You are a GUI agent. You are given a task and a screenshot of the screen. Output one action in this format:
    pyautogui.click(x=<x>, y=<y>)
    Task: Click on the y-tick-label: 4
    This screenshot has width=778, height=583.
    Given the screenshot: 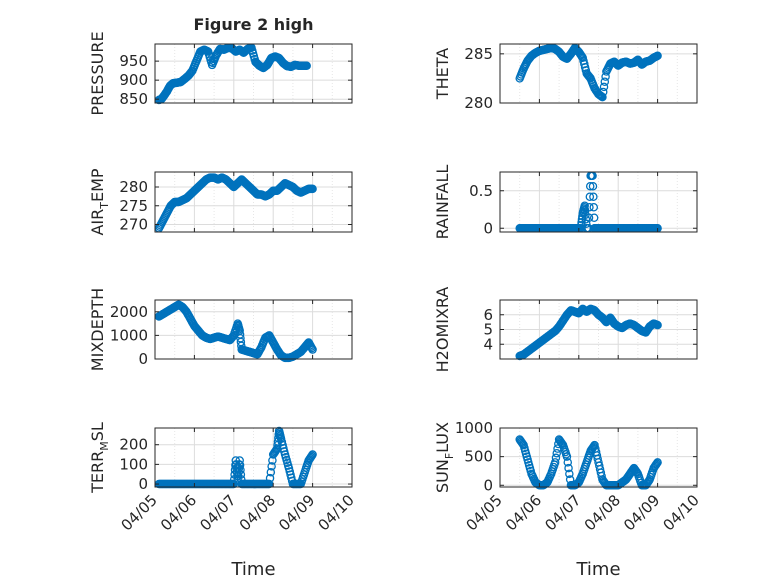 What is the action you would take?
    pyautogui.click(x=488, y=344)
    